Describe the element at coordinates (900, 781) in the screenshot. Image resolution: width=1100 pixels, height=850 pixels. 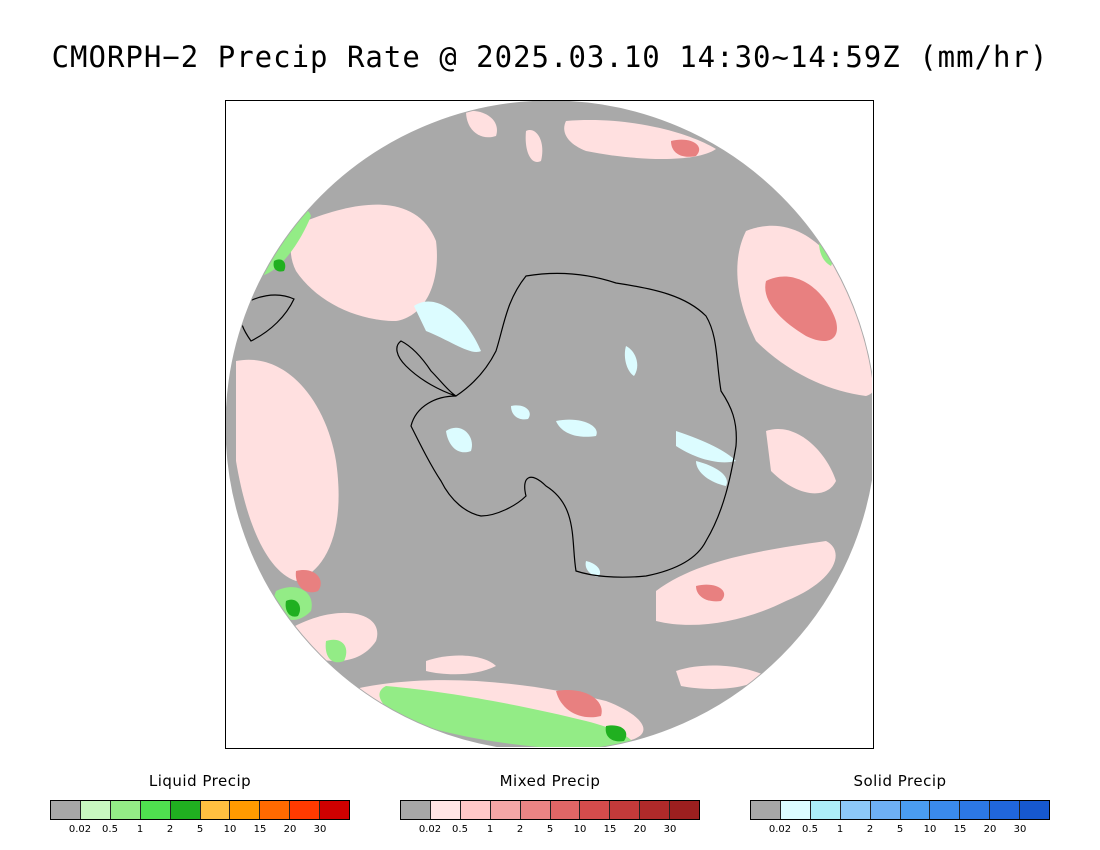
I see `legend-title: Solid Precip` at that location.